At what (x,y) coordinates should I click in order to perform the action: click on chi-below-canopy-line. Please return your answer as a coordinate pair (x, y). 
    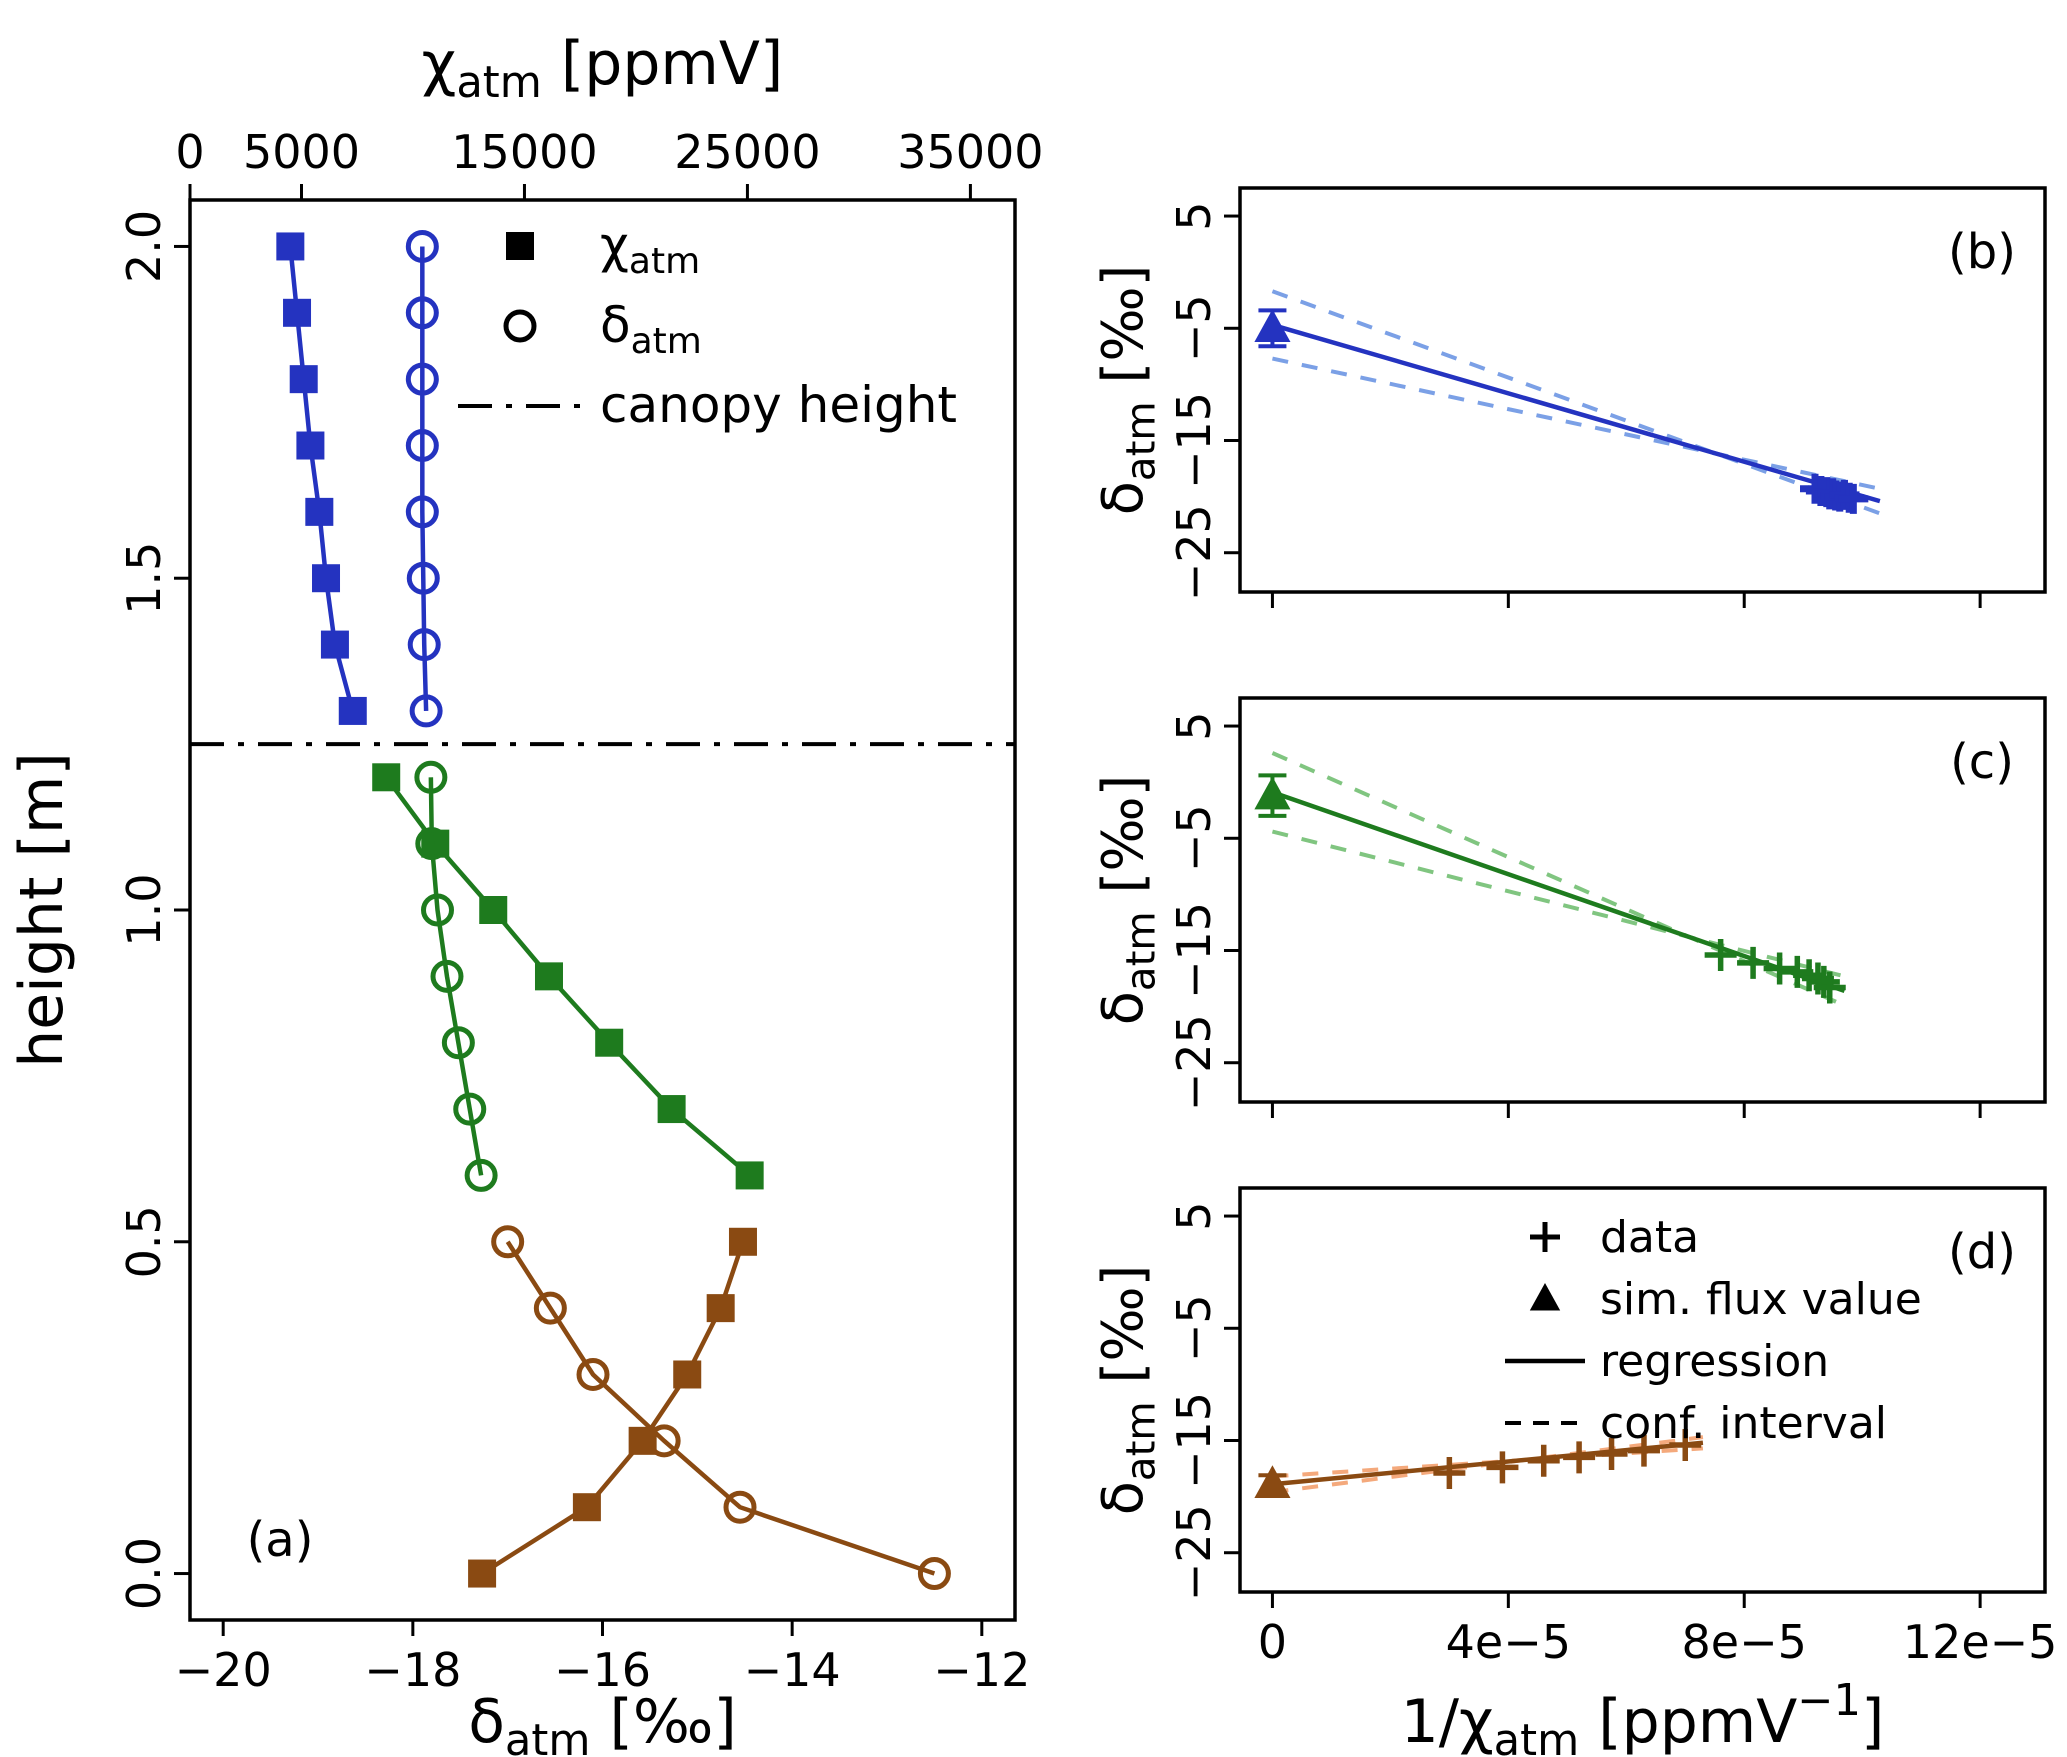
    Looking at the image, I should click on (613, 1408).